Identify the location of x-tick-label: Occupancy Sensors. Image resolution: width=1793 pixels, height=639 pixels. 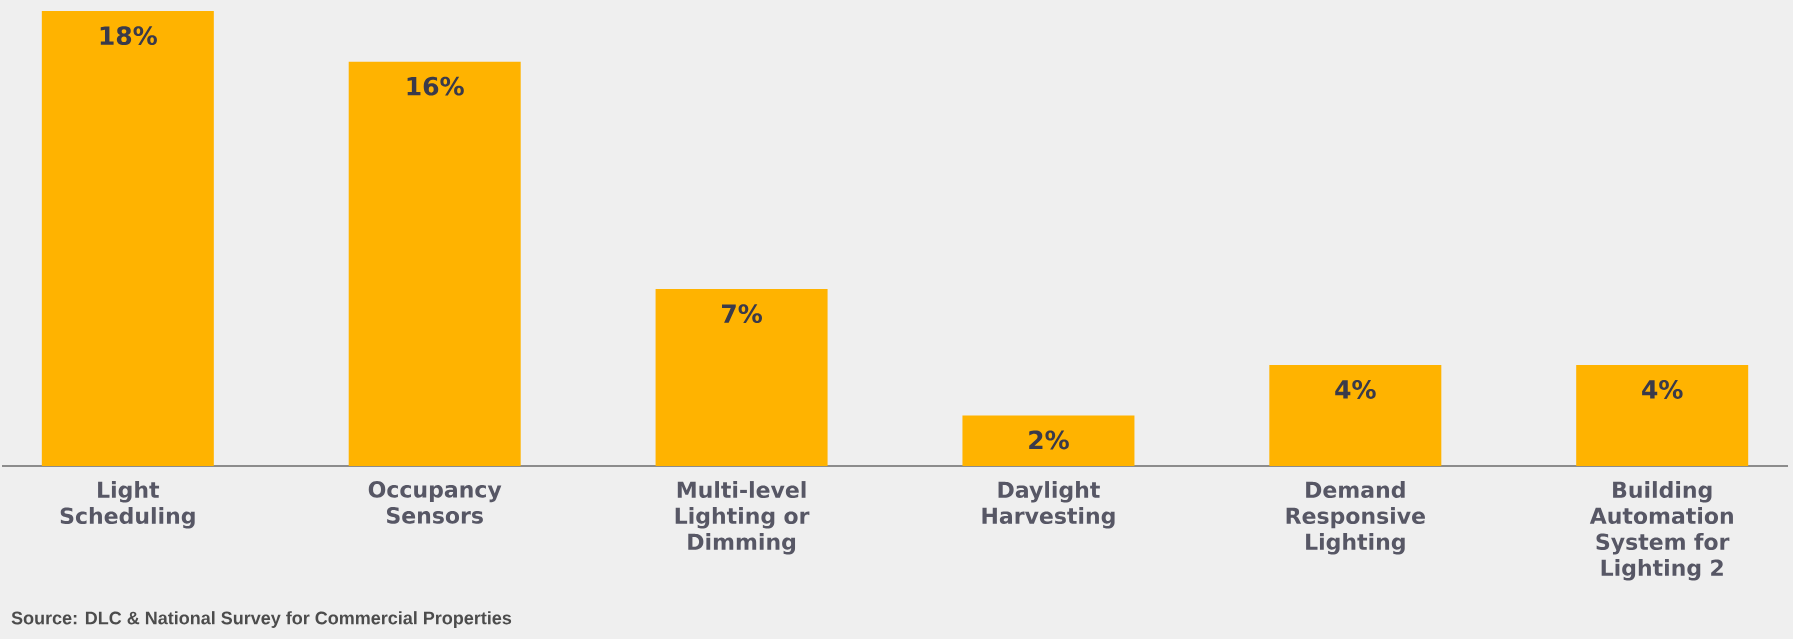
(435, 502).